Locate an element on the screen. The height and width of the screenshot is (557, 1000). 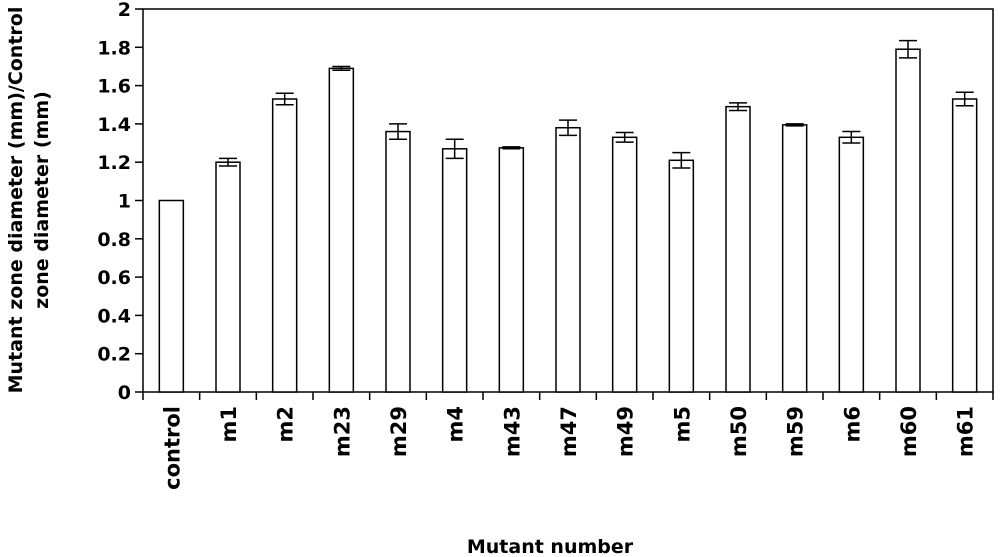
y-tick-label: 0.6 is located at coordinates (114, 278).